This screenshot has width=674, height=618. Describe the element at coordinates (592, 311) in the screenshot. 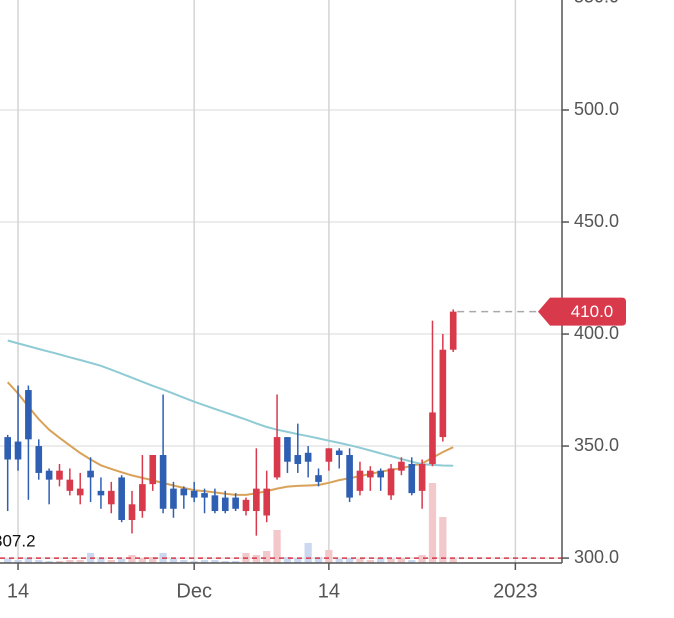

I see `last-price-label: 410.0` at that location.